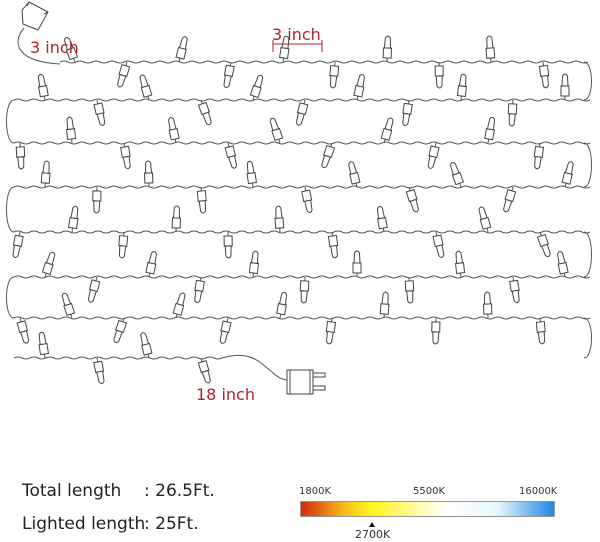 This screenshot has height=542, width=600. Describe the element at coordinates (315, 491) in the screenshot. I see `temp-tick-min: 1800K` at that location.